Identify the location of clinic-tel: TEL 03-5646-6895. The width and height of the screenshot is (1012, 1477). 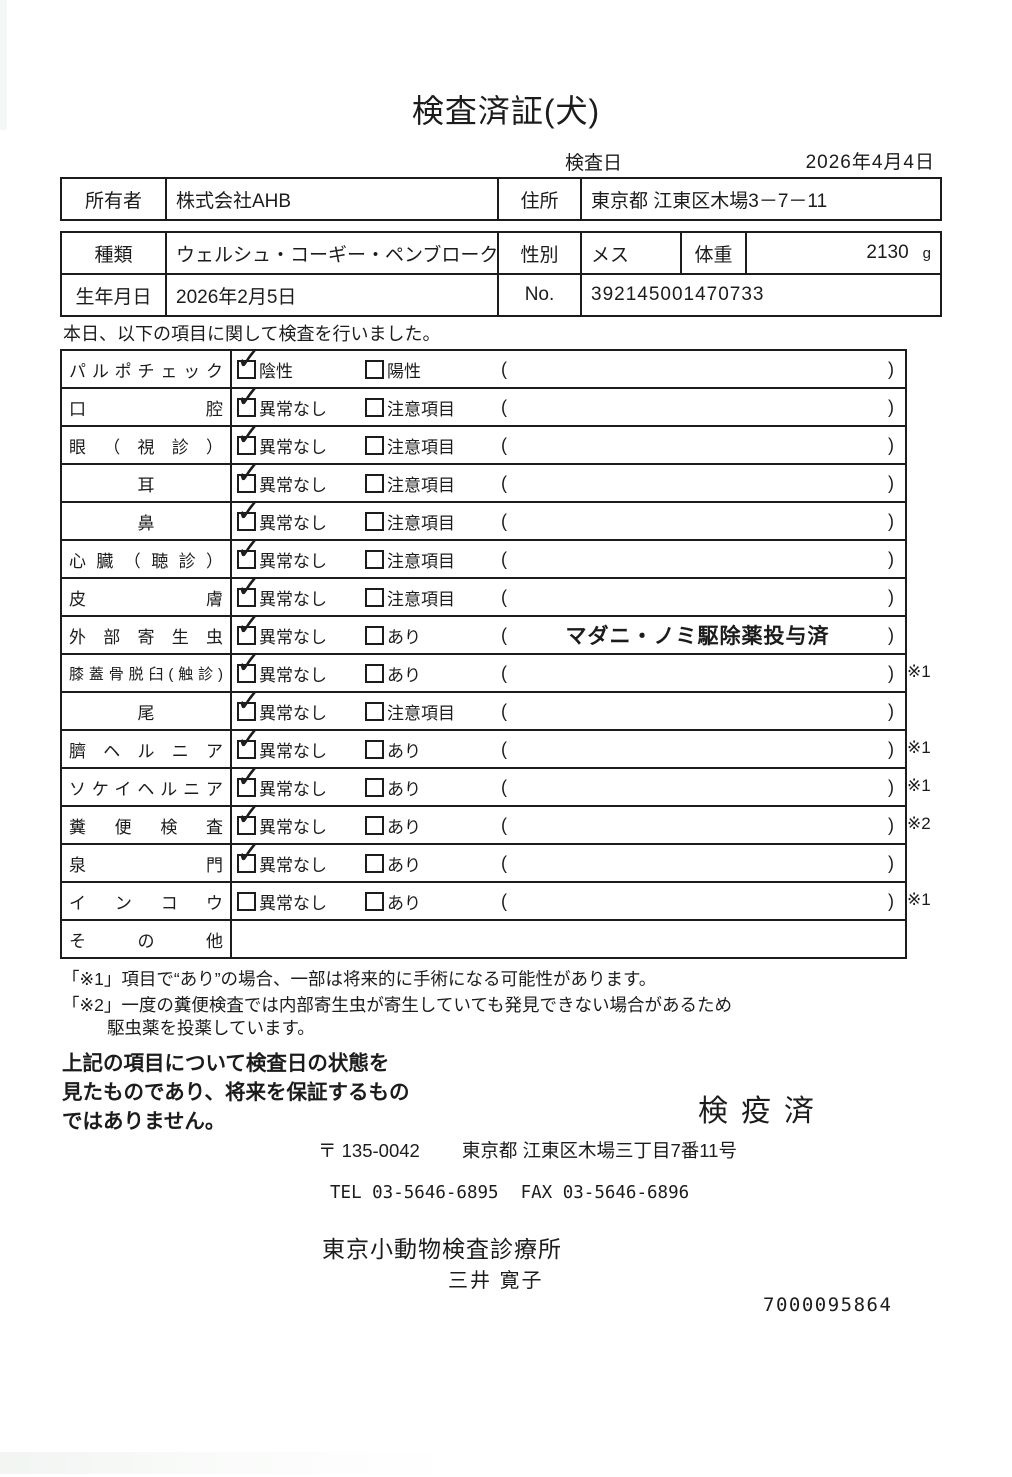
(414, 1193).